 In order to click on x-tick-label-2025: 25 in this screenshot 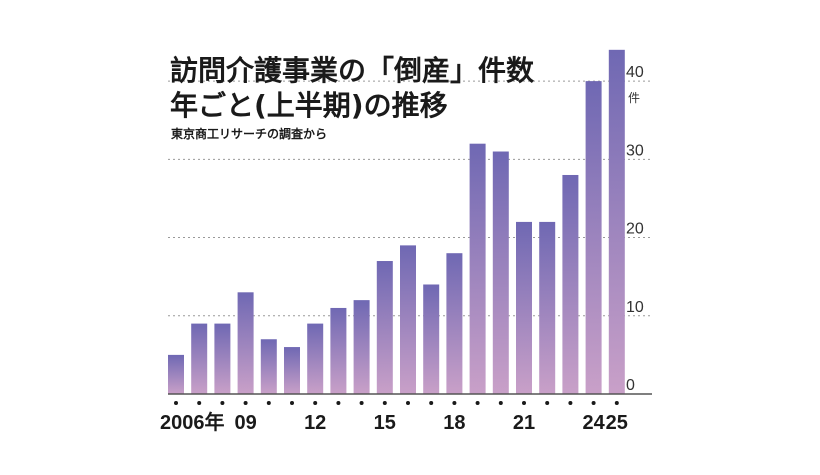, I will do `click(617, 423)`.